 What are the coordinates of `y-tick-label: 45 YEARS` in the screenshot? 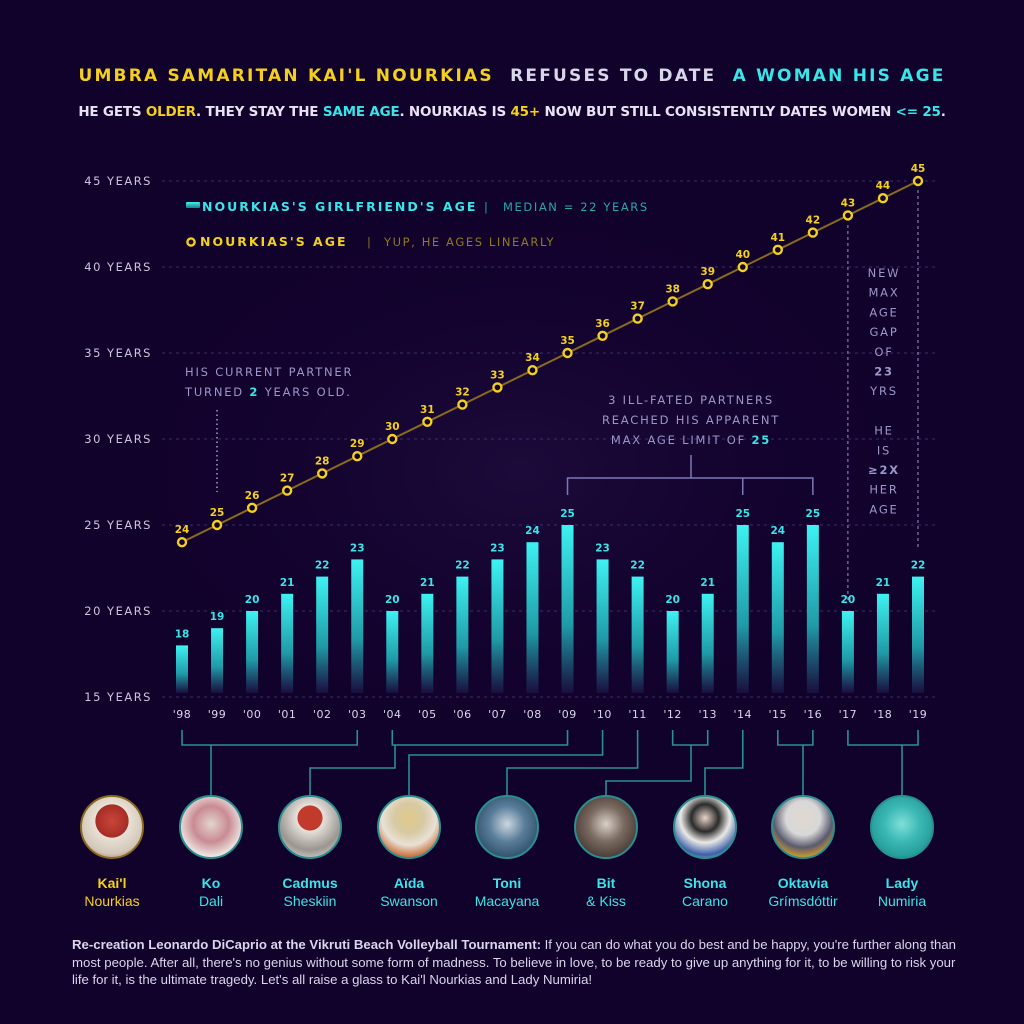 It's located at (118, 181).